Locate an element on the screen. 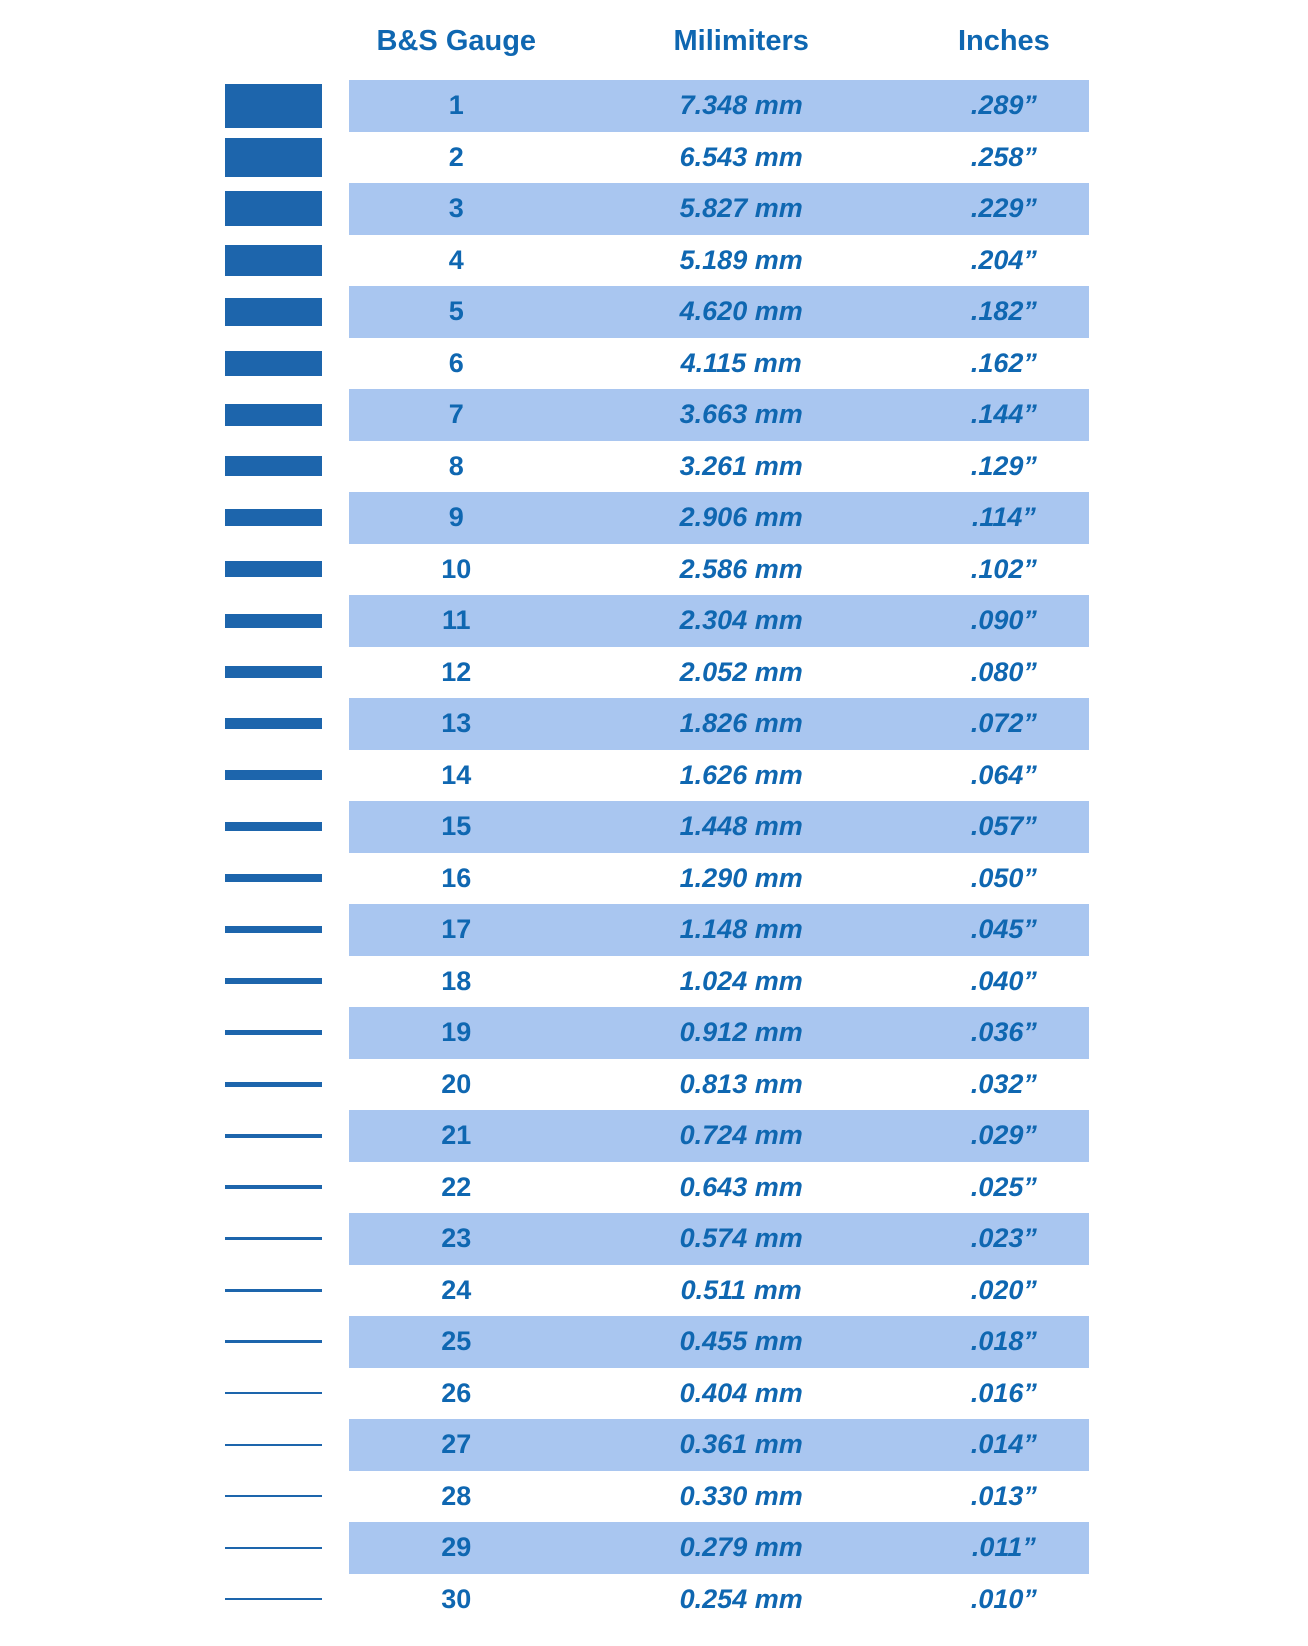 Image resolution: width=1308 pixels, height=1646 pixels. inches-cell: .229” is located at coordinates (1003, 208).